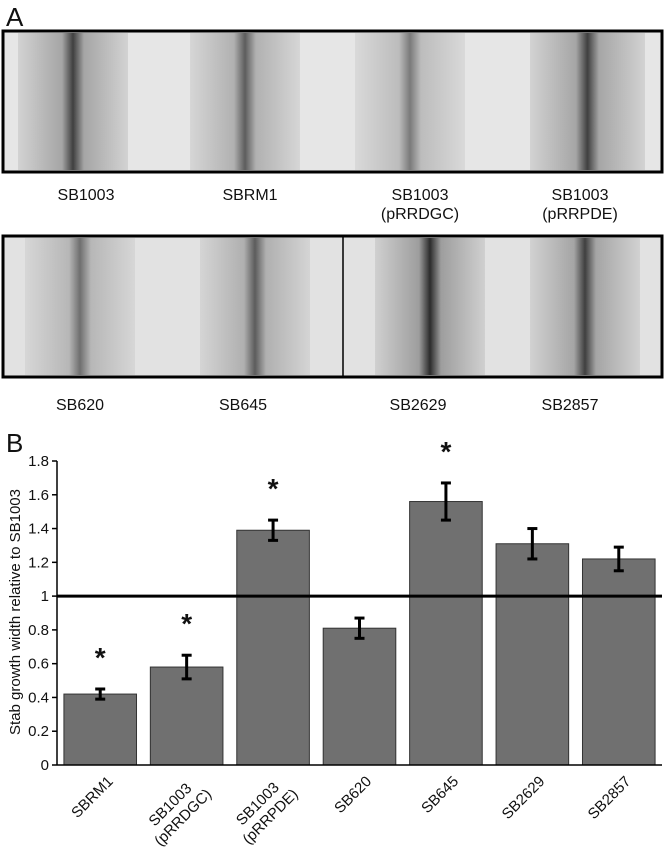 This screenshot has width=666, height=858. Describe the element at coordinates (243, 405) in the screenshot. I see `strain-label: SB645` at that location.